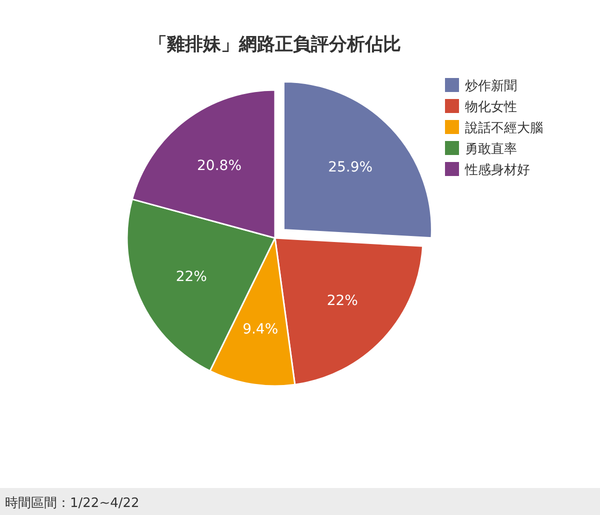 The height and width of the screenshot is (515, 600). Describe the element at coordinates (219, 166) in the screenshot. I see `data-label: 20.8%` at that location.